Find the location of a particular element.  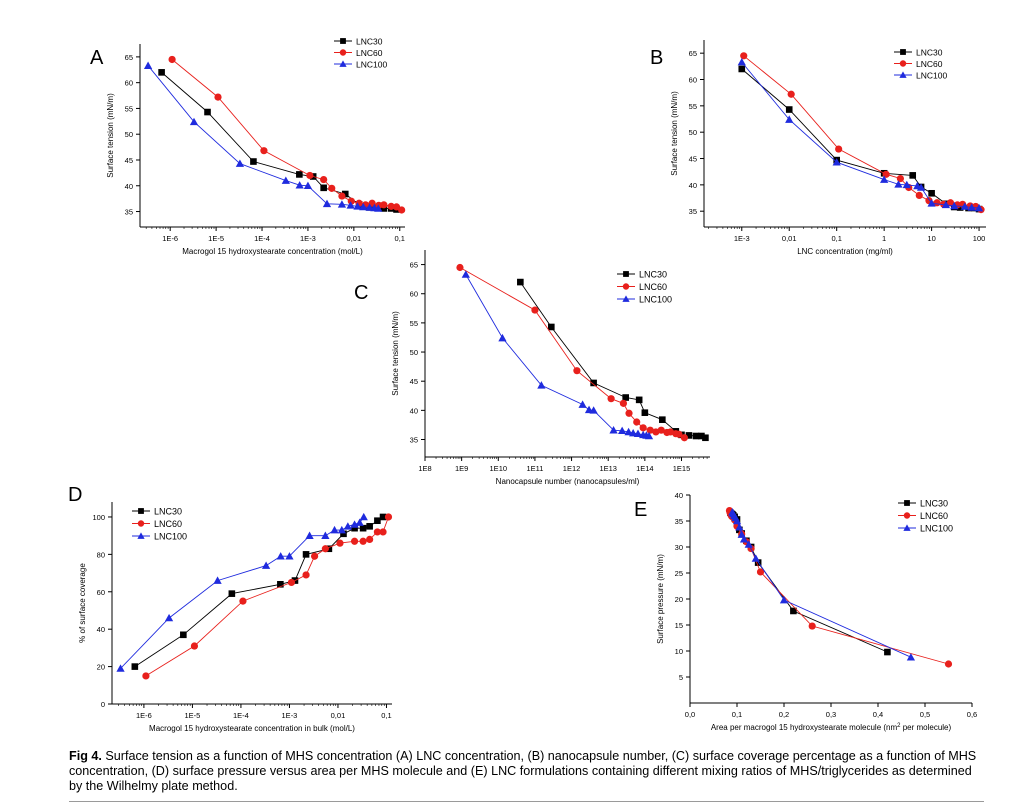

x-tick-label: 100 is located at coordinates (979, 238).